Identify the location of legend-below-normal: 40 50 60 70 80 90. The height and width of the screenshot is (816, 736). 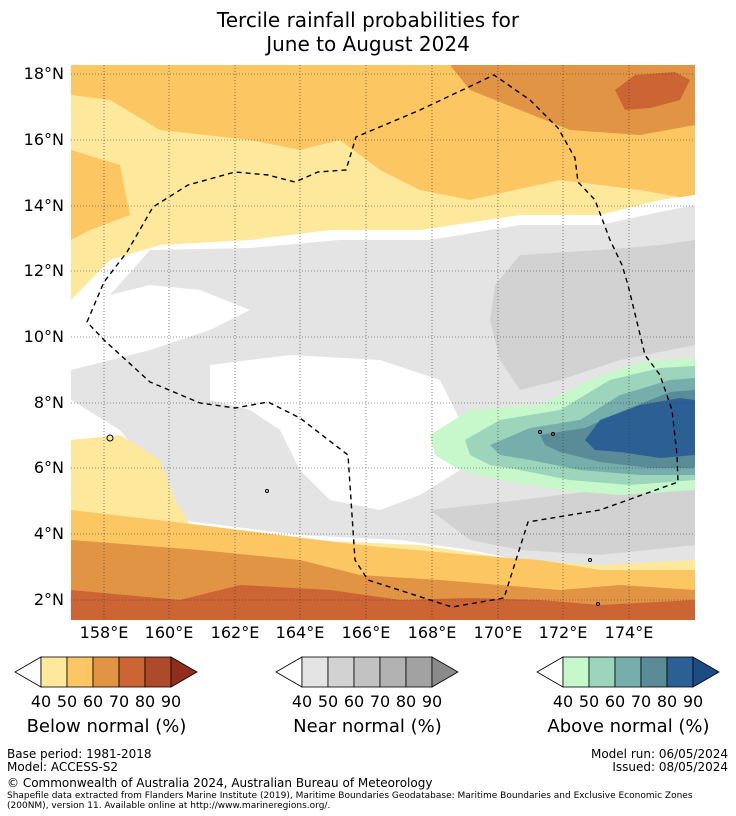
(106, 683).